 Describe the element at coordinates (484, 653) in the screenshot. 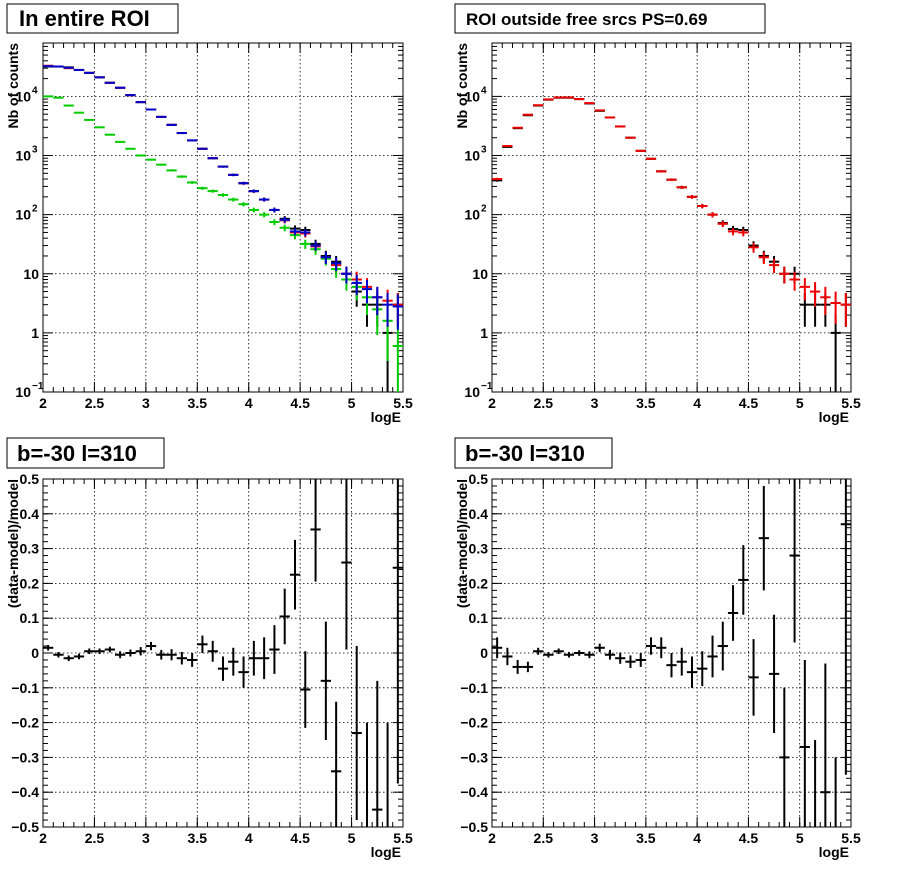

I see `y-tick-label: 0` at that location.